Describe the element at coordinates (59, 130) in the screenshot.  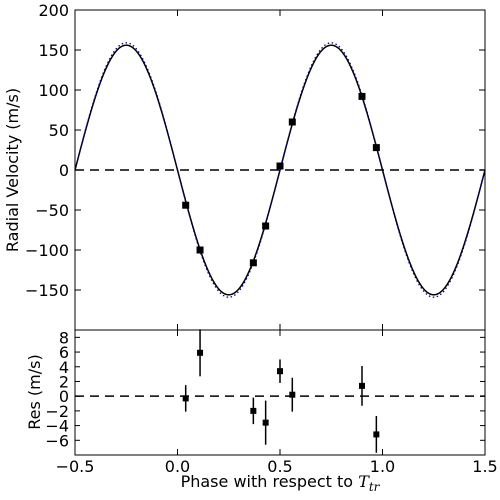
I see `rv-y-tick-label-4: 50` at that location.